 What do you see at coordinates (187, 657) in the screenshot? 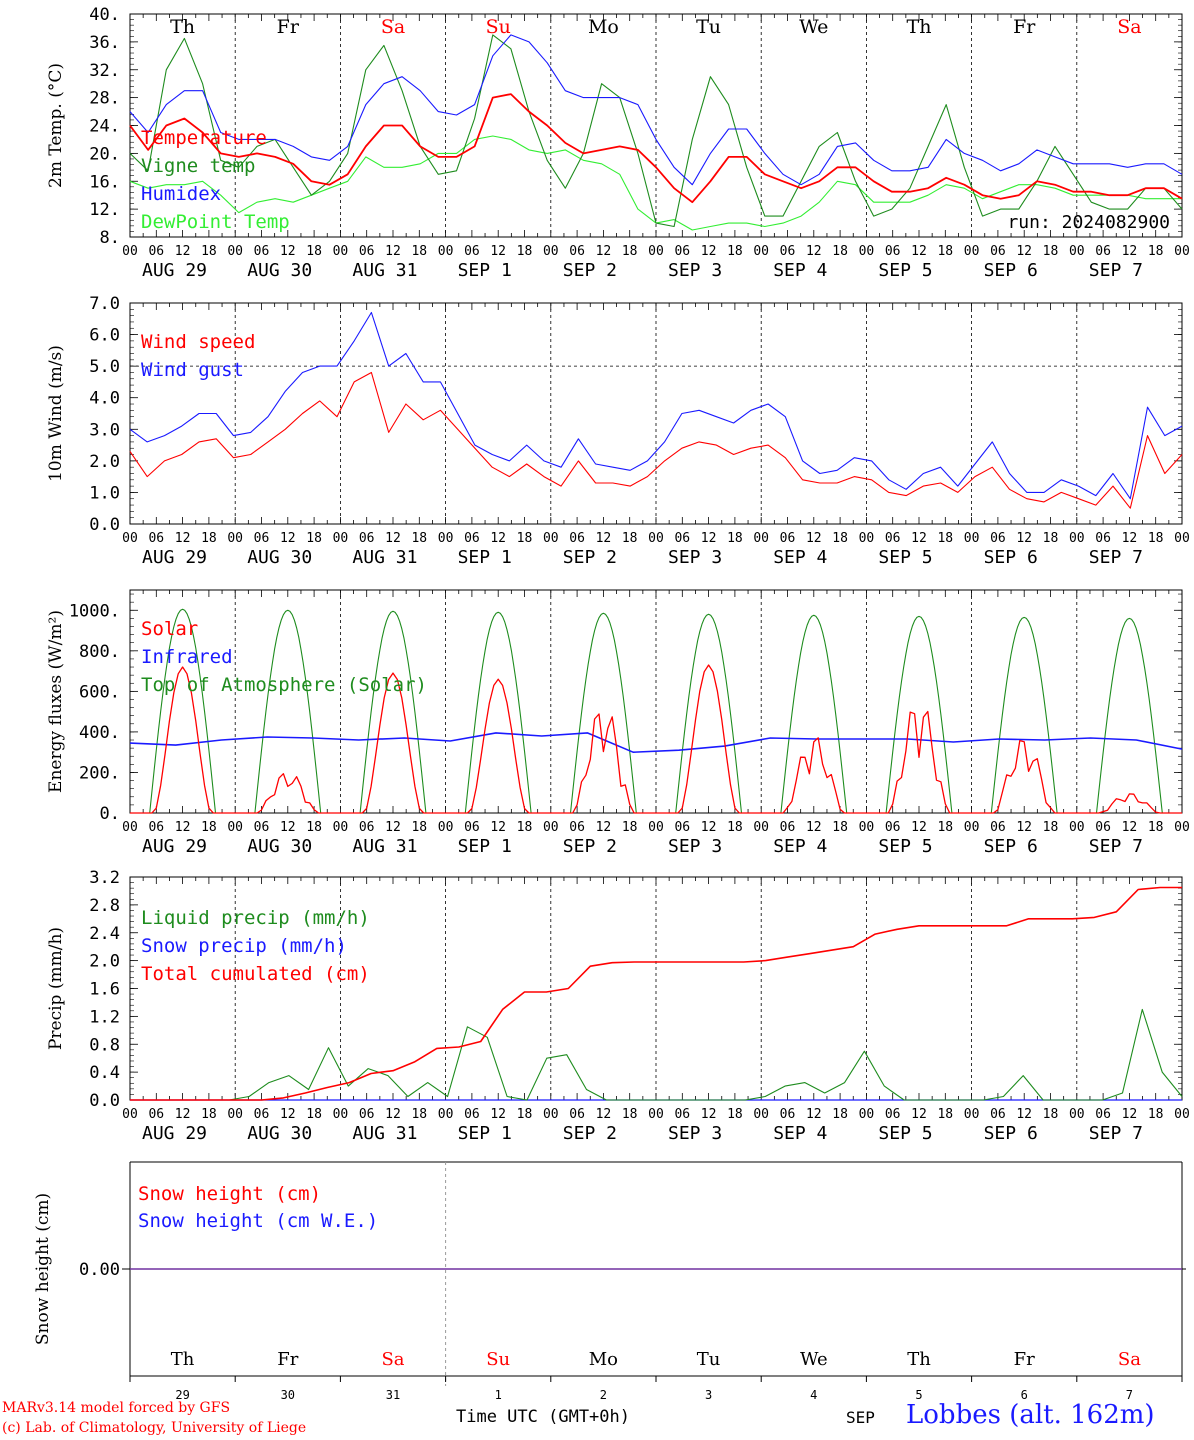
I see `legend-entry: Infrared` at bounding box center [187, 657].